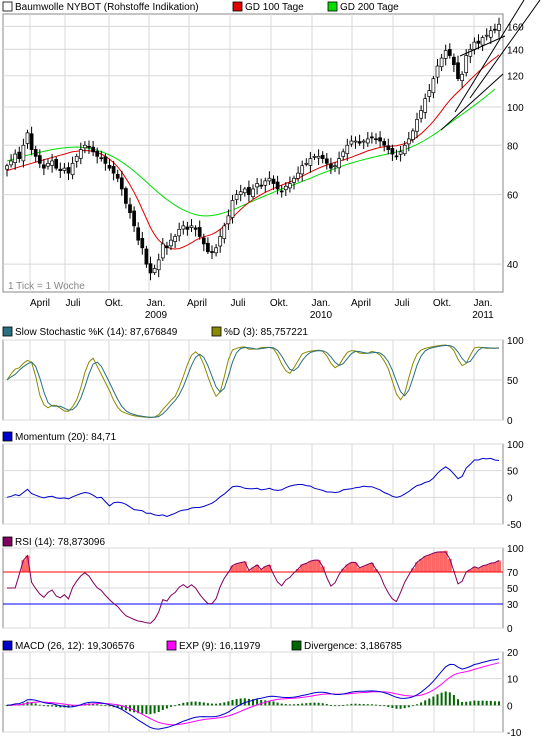 The image size is (545, 747). What do you see at coordinates (369, 7) in the screenshot?
I see `price-legend-label-2: GD 200 Tage` at bounding box center [369, 7].